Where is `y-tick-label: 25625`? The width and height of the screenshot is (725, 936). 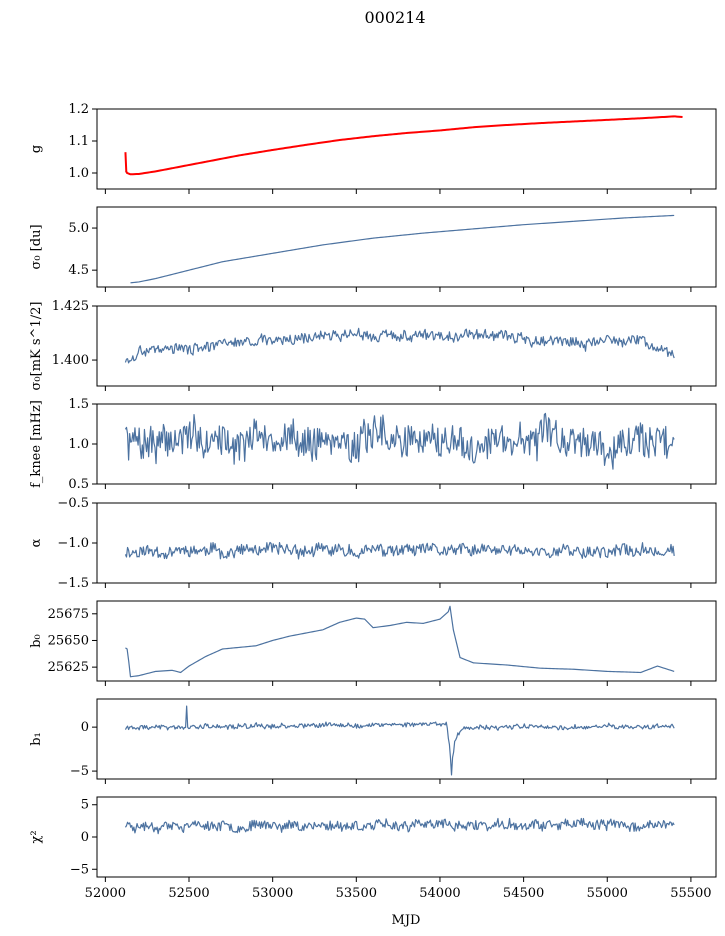 y-tick-label: 25625 is located at coordinates (68, 667).